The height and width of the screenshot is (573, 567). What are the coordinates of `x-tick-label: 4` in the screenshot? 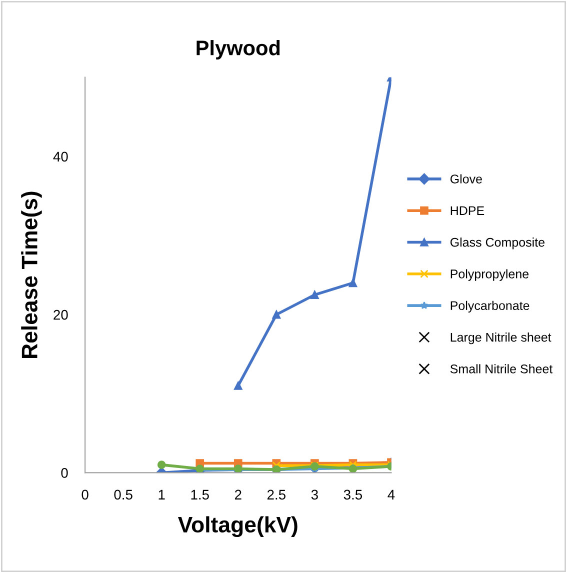 It's located at (391, 495).